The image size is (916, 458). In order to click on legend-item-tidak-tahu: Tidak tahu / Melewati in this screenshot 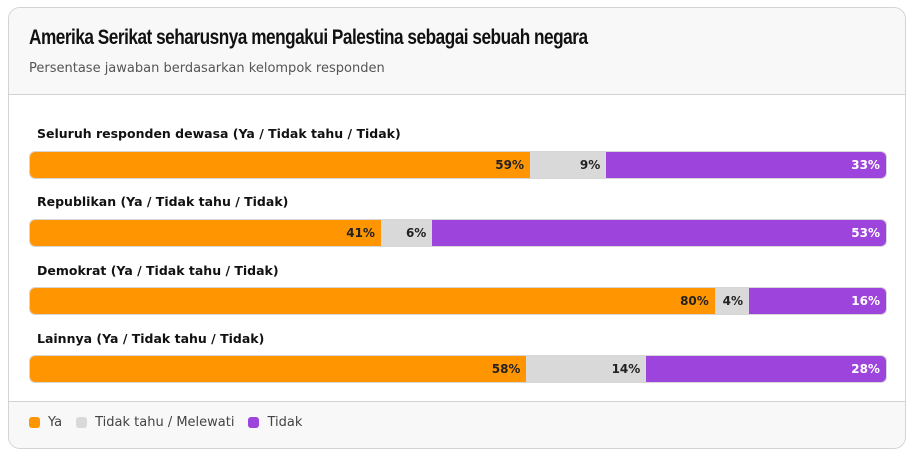, I will do `click(155, 422)`.